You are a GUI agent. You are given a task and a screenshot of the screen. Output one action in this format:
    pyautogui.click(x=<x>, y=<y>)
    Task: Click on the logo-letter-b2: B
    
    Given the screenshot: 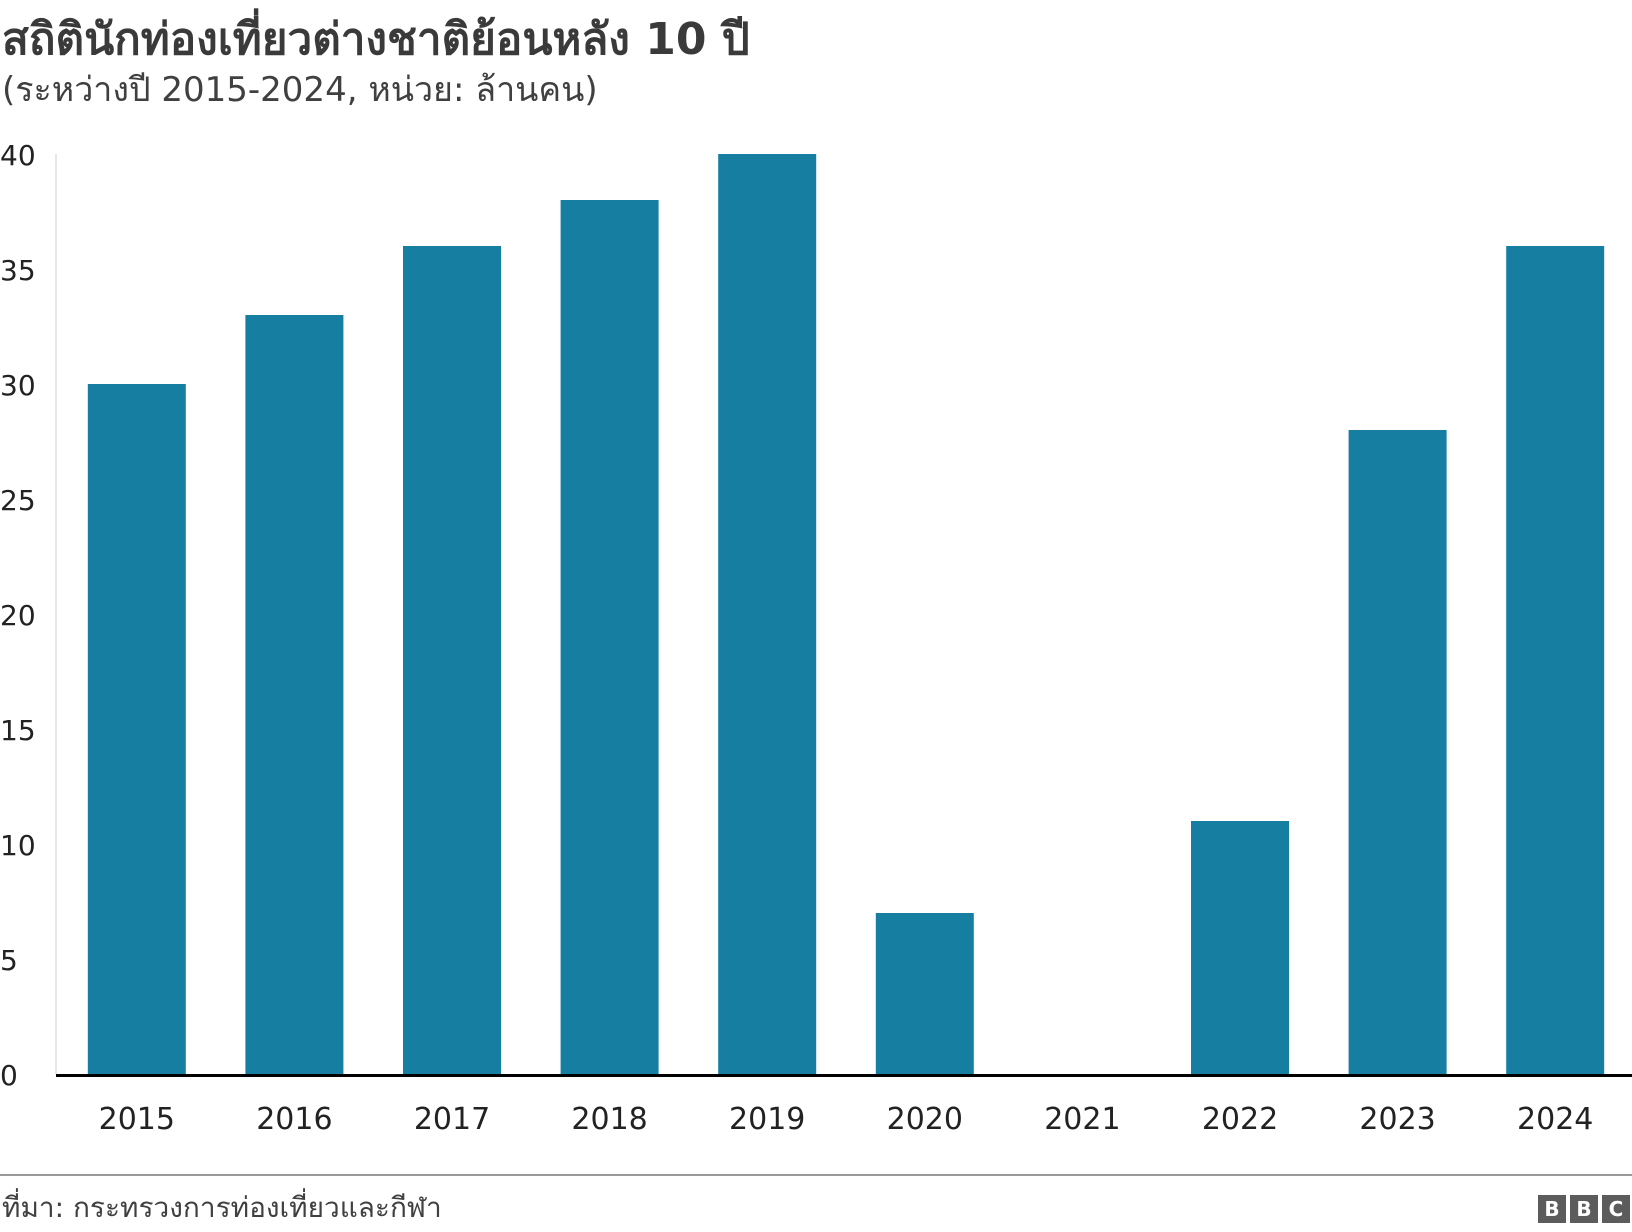 What is the action you would take?
    pyautogui.click(x=1584, y=1209)
    